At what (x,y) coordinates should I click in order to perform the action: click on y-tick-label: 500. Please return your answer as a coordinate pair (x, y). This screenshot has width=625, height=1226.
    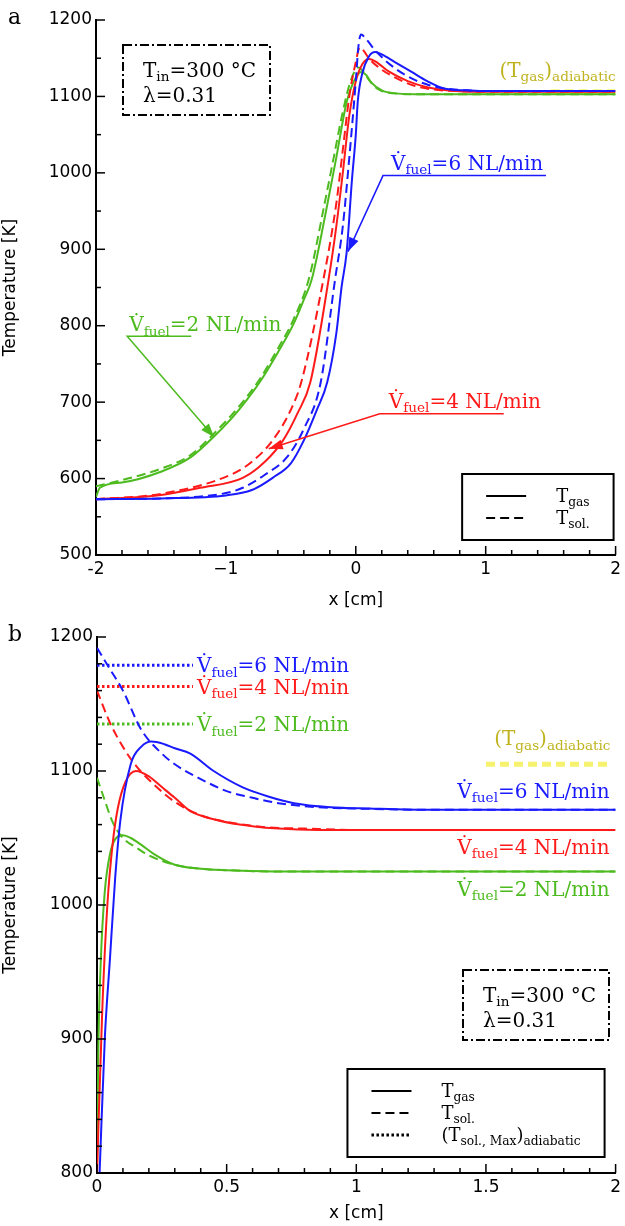
    Looking at the image, I should click on (75, 553).